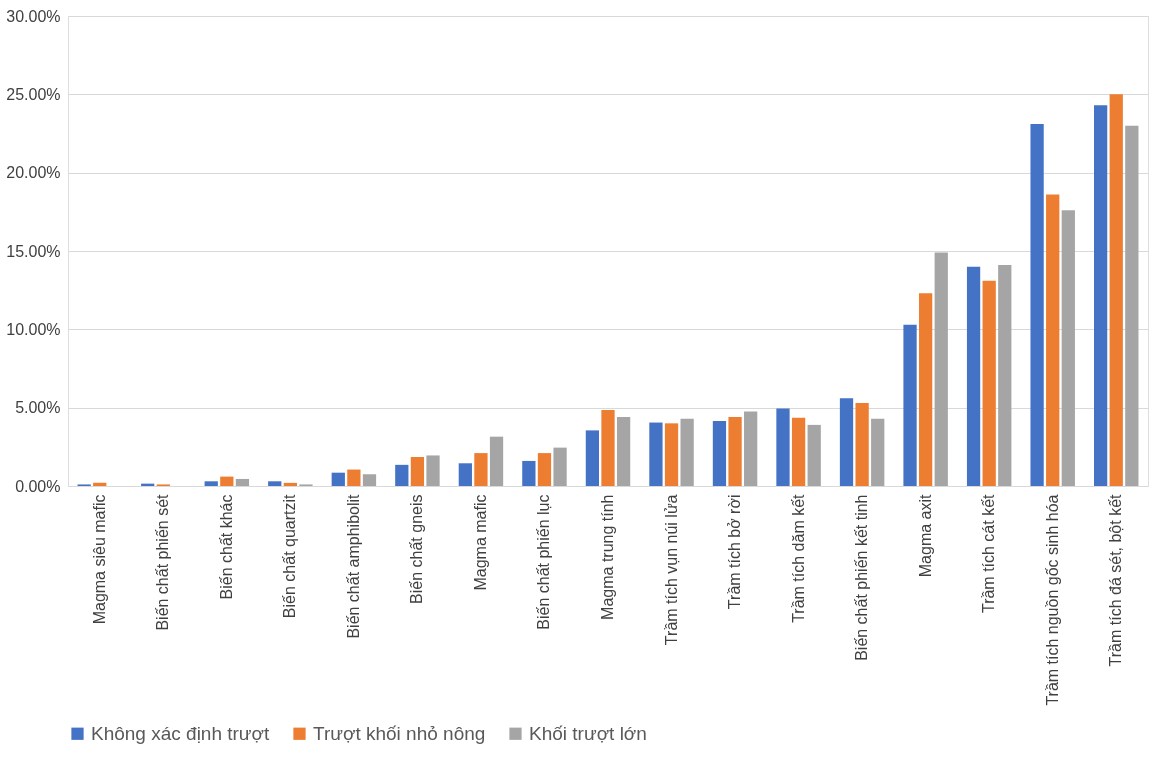 Image resolution: width=1171 pixels, height=776 pixels. Describe the element at coordinates (33, 251) in the screenshot. I see `y-tick-label: 15.00%` at that location.